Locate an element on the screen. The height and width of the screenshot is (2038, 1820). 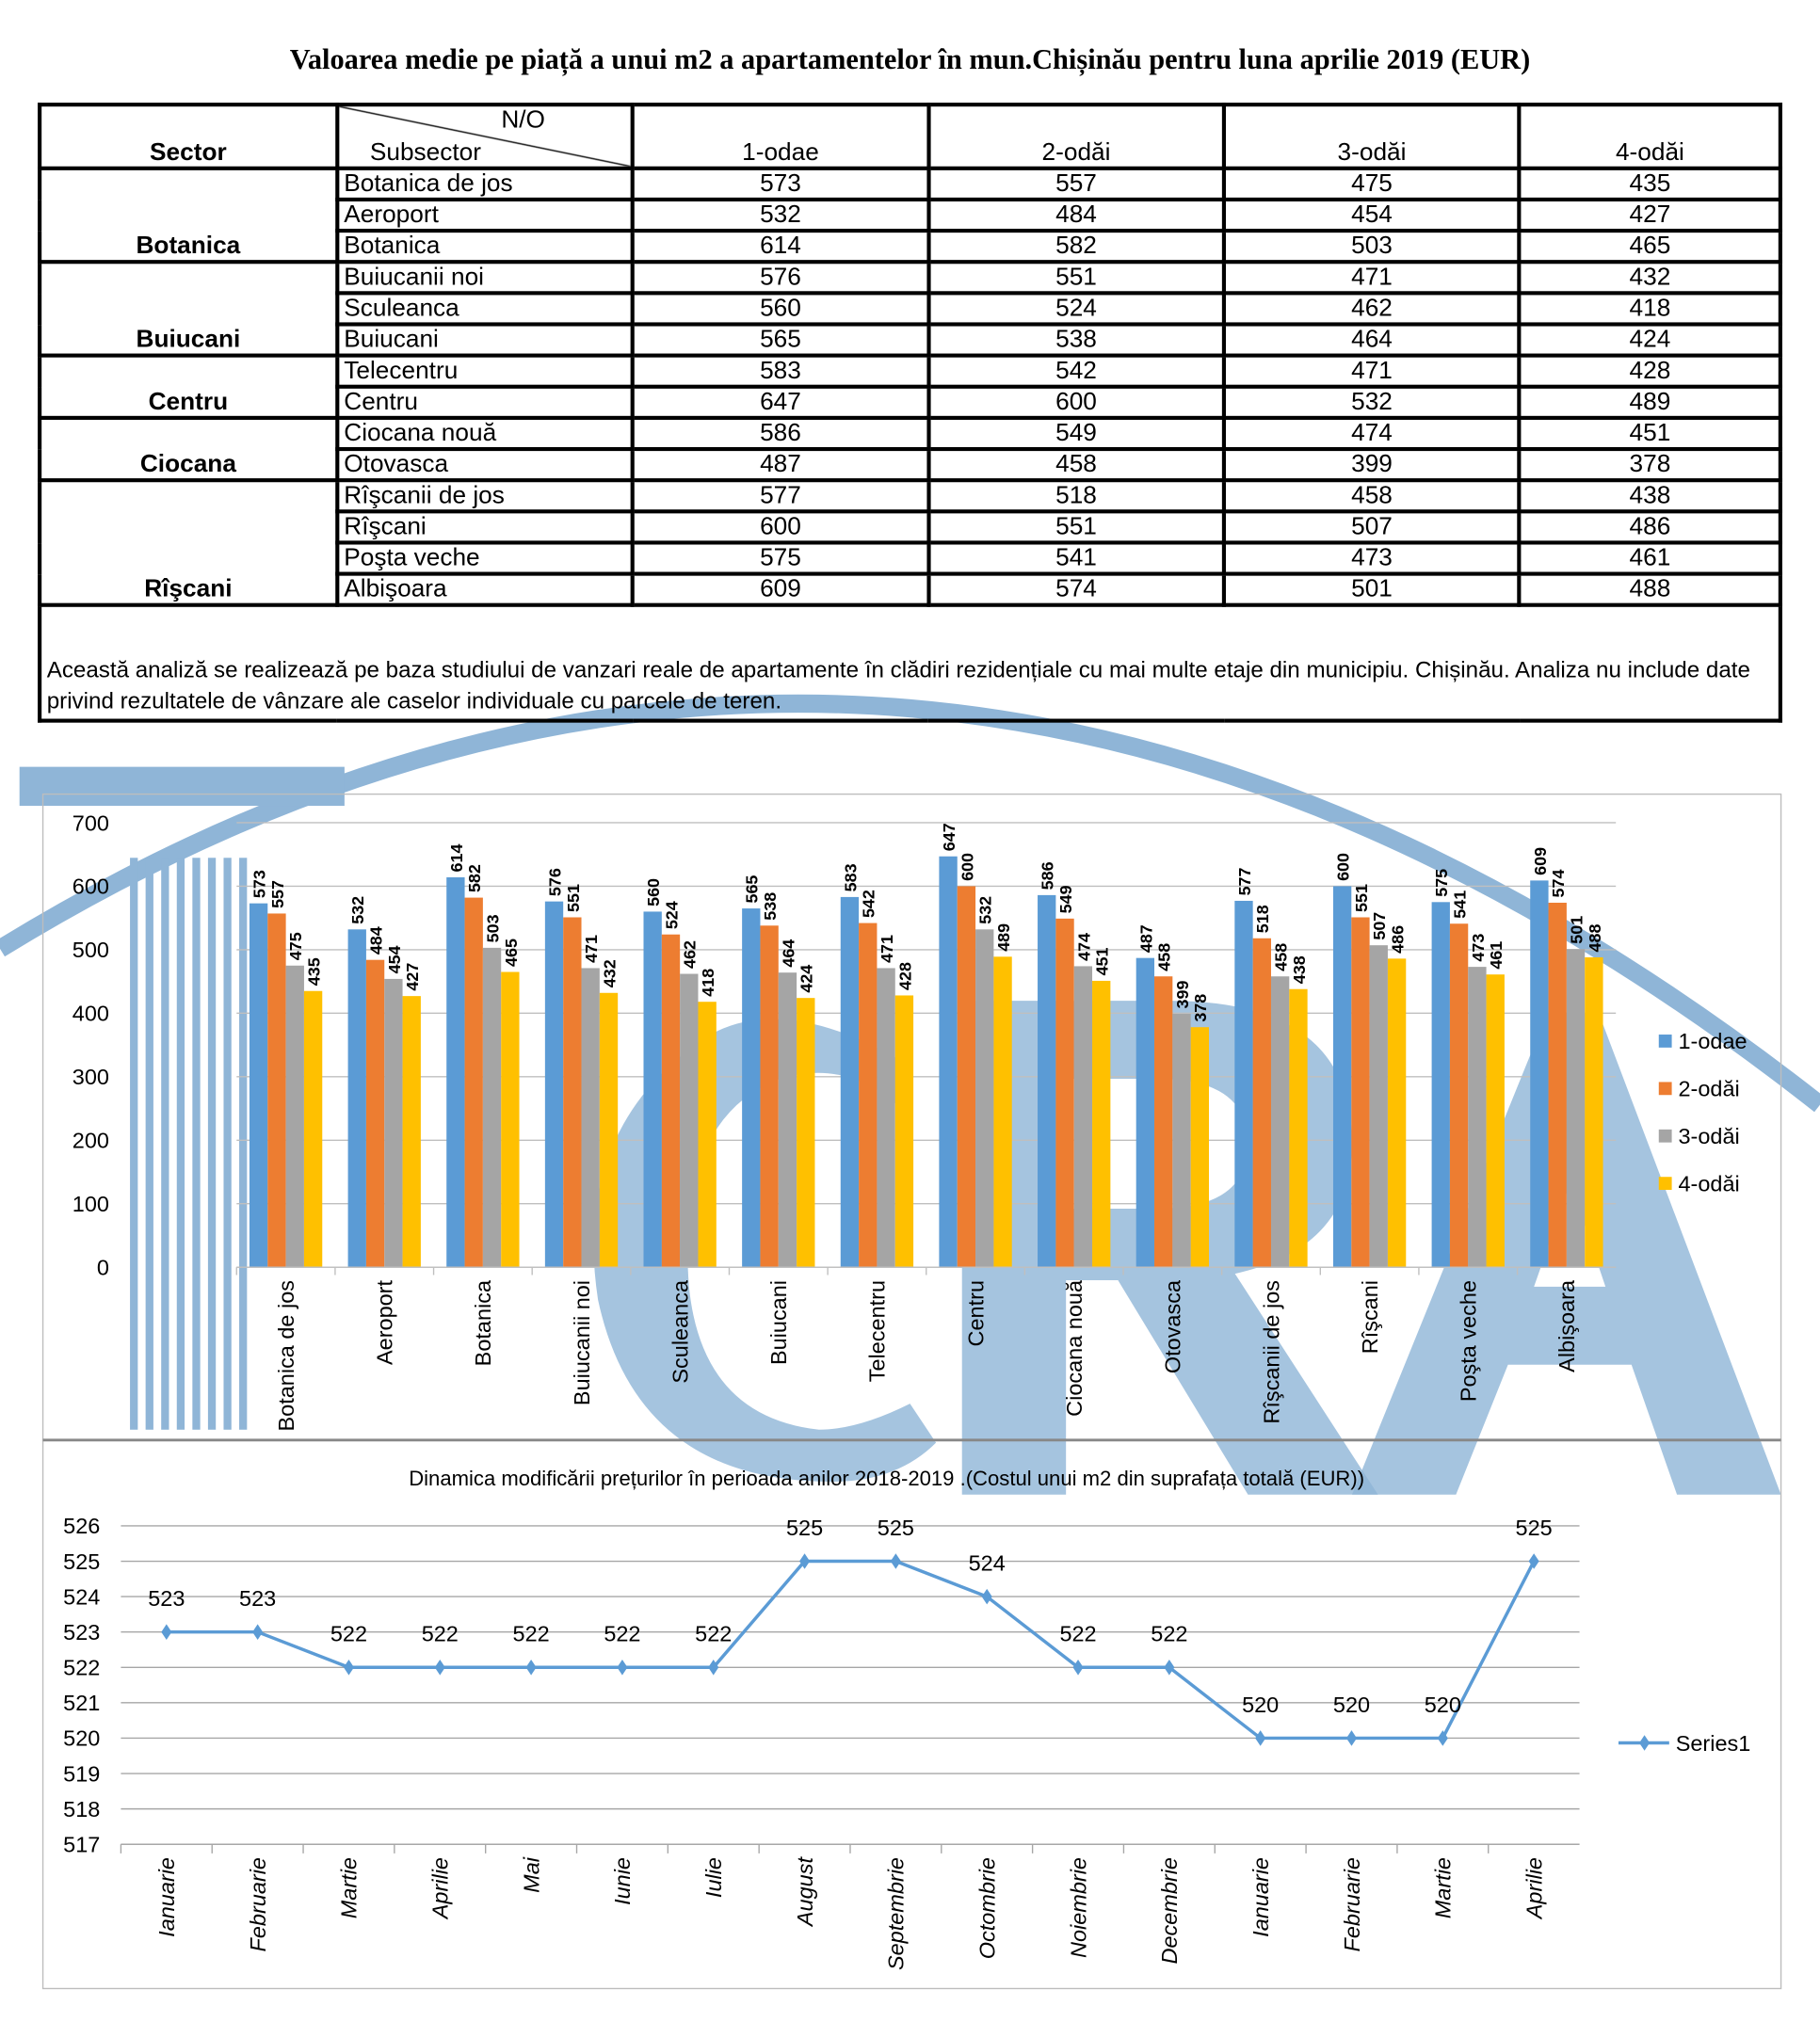
bar-value-label: 586 is located at coordinates (1048, 875).